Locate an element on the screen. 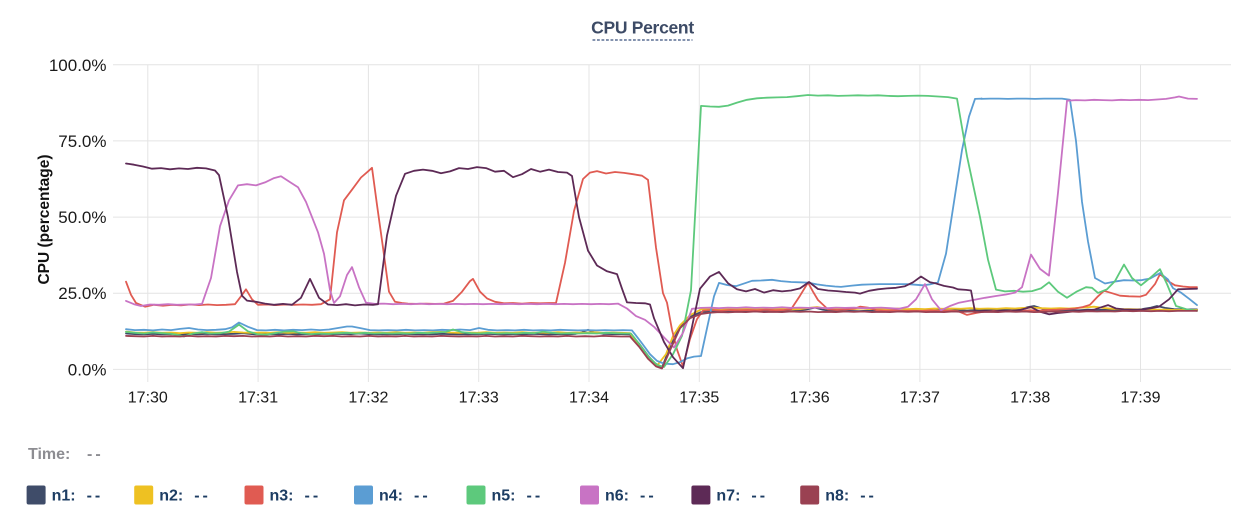  svg-text: Time: is located at coordinates (49, 454).